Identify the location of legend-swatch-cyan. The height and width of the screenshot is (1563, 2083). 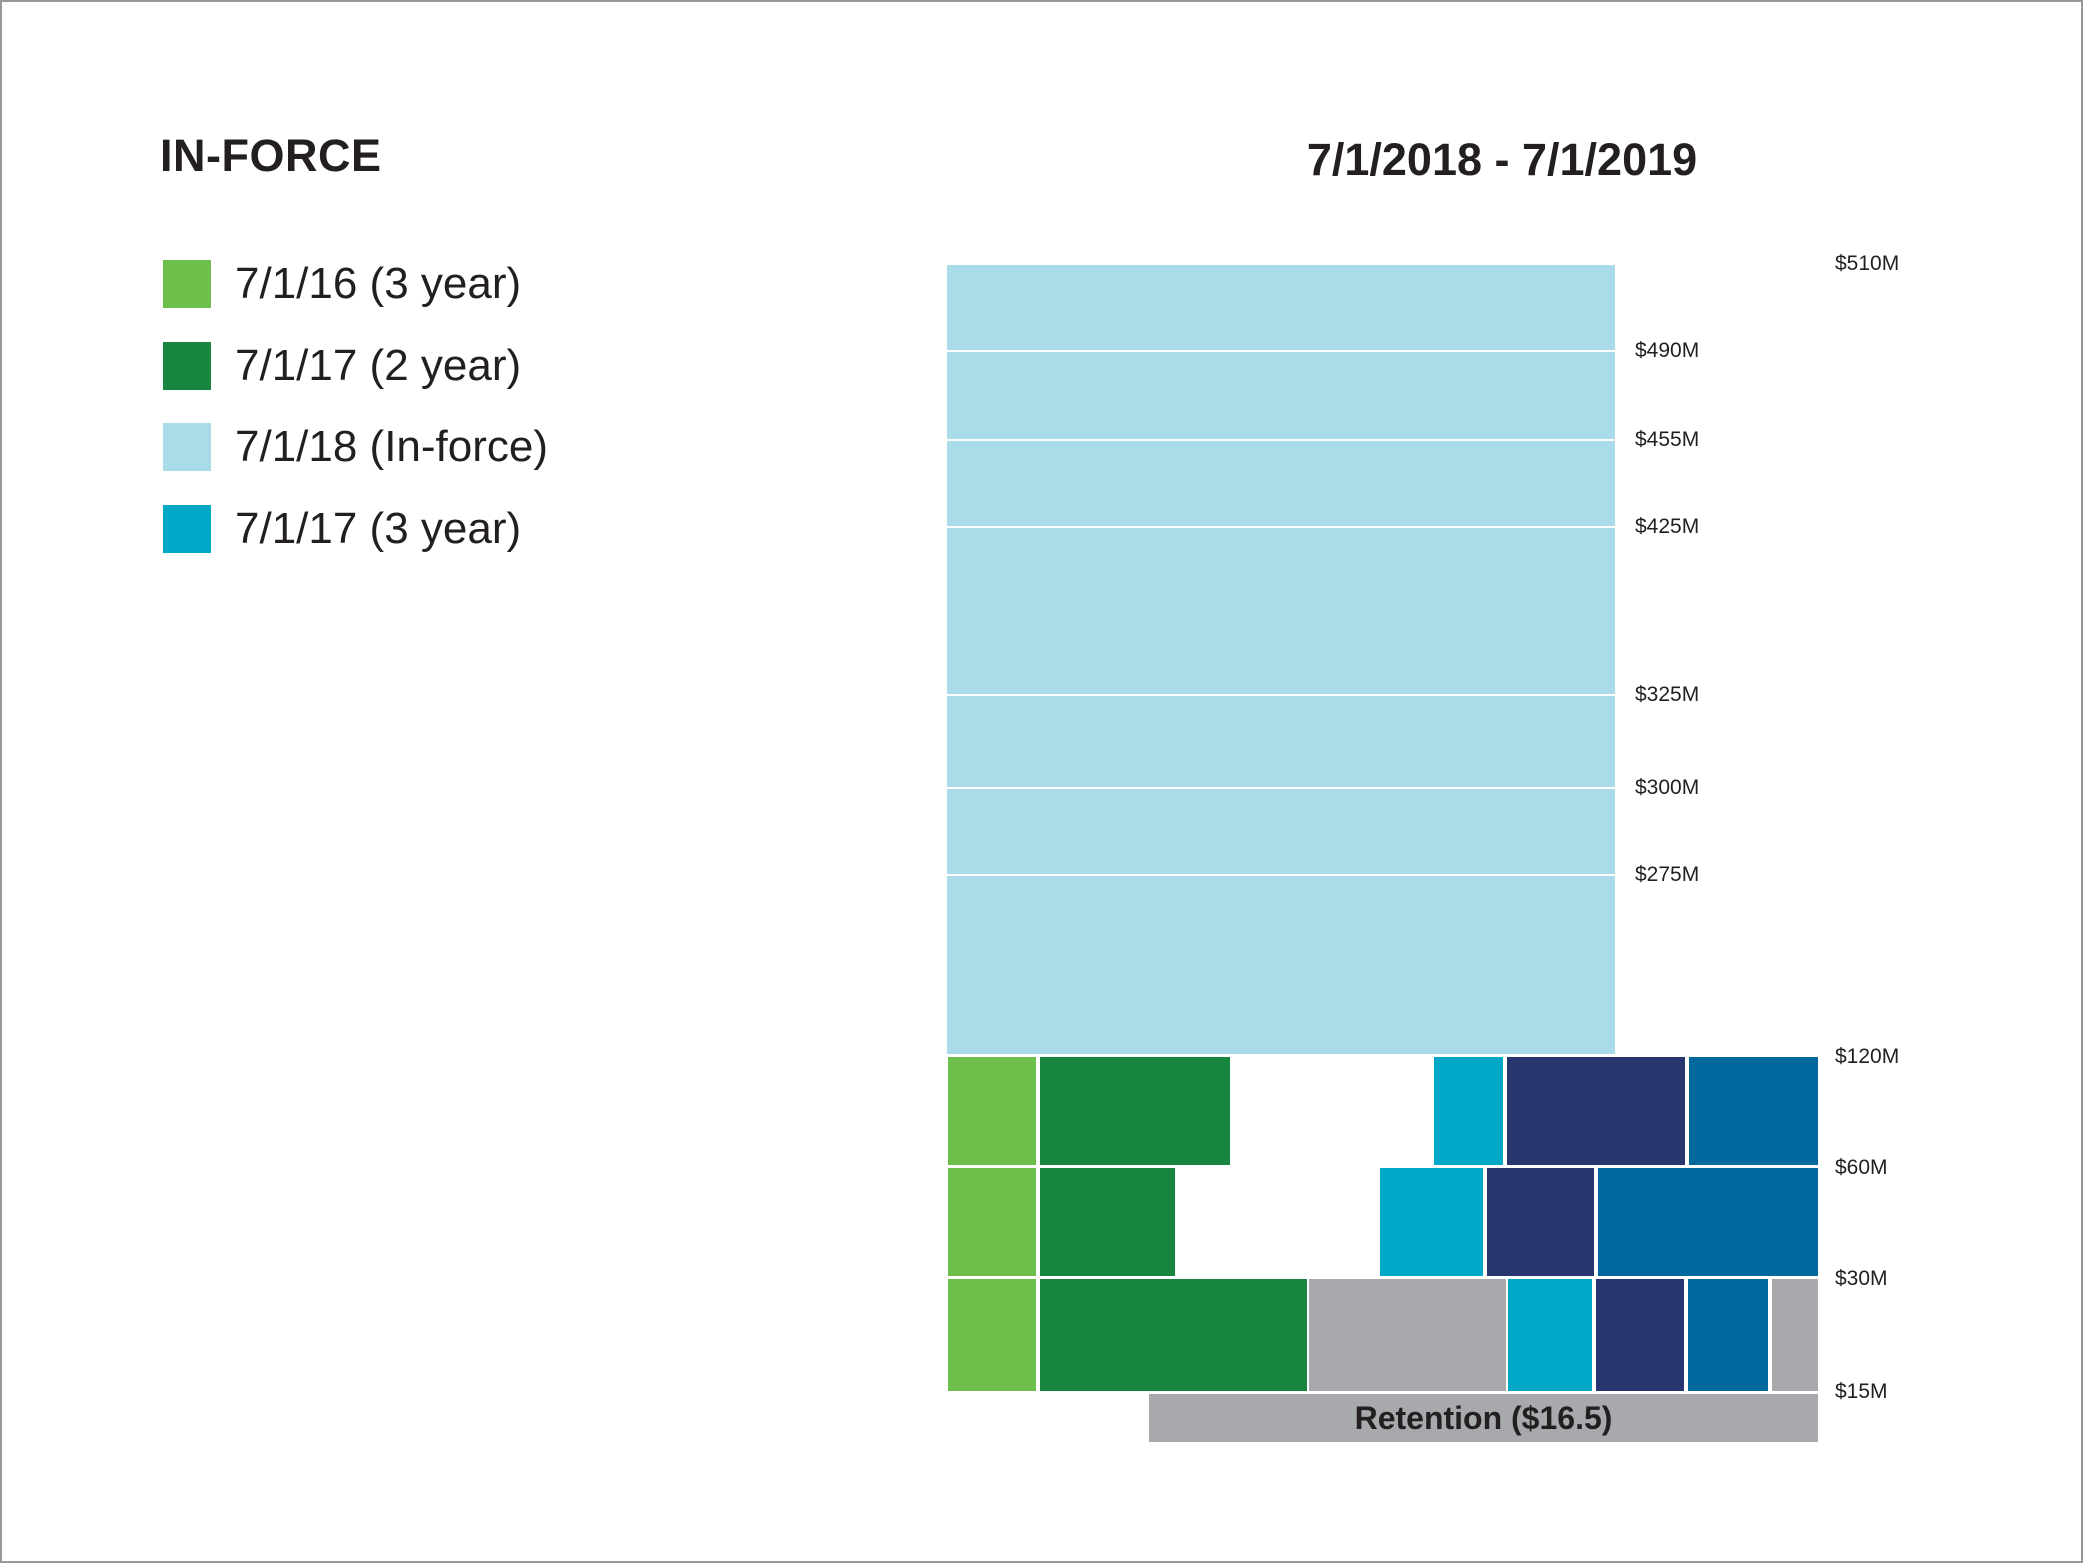
(187, 529).